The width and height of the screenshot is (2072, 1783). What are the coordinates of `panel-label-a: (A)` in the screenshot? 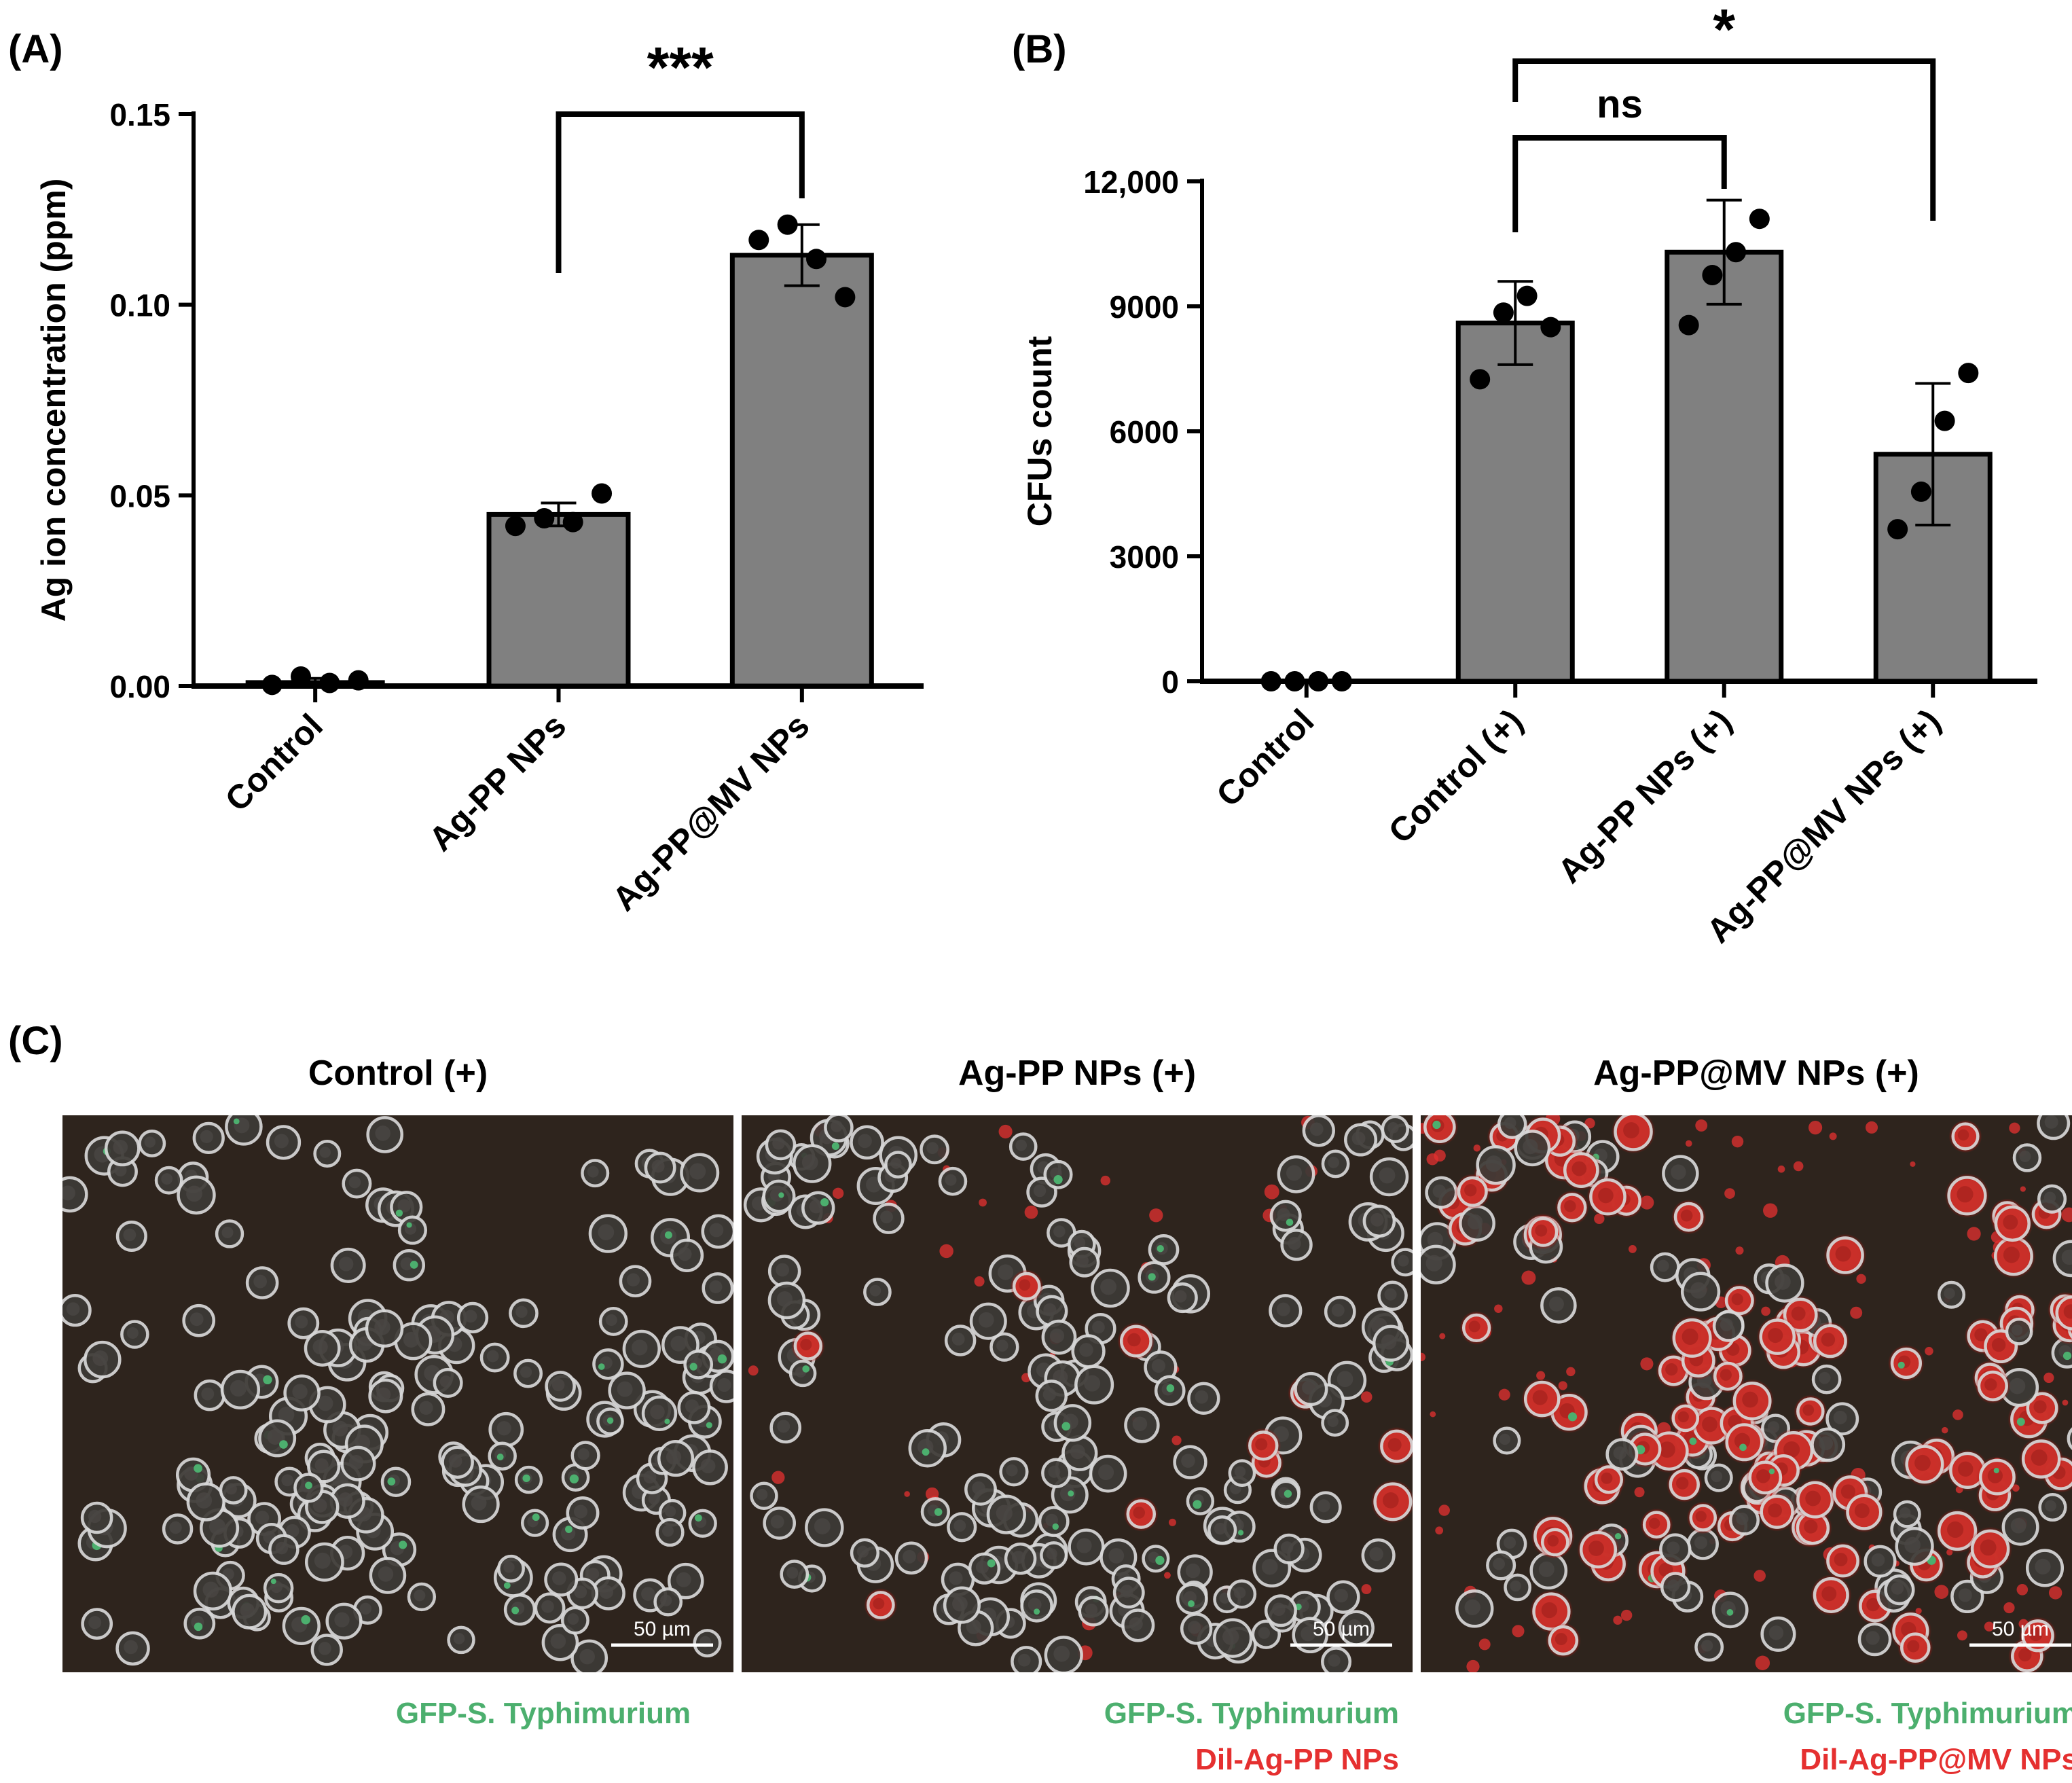 It's located at (35, 49).